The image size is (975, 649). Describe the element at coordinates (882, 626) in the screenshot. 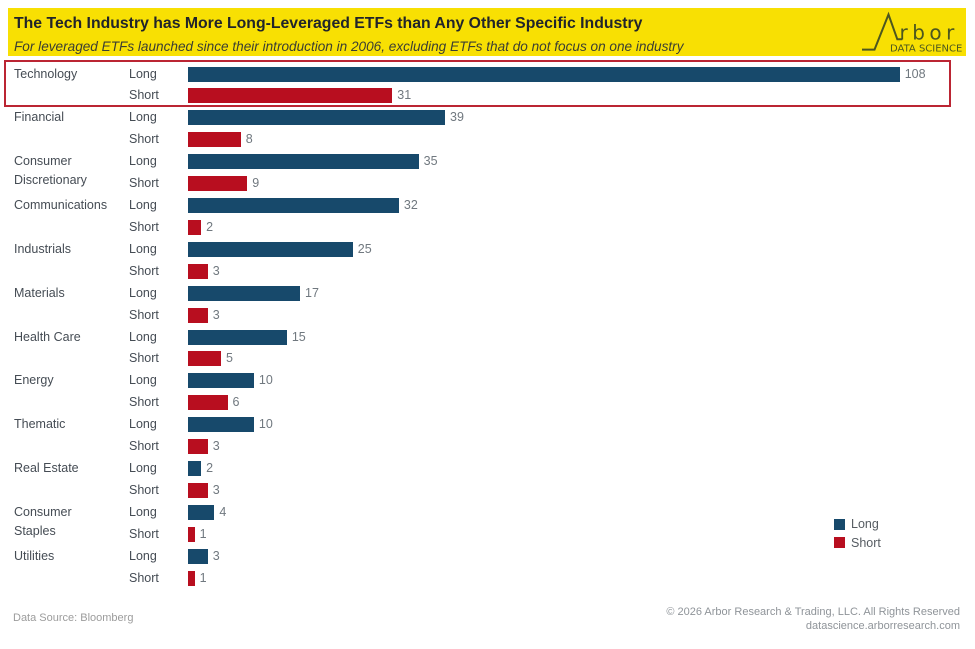

I see `website-link: datascience.arborresearch.com` at that location.